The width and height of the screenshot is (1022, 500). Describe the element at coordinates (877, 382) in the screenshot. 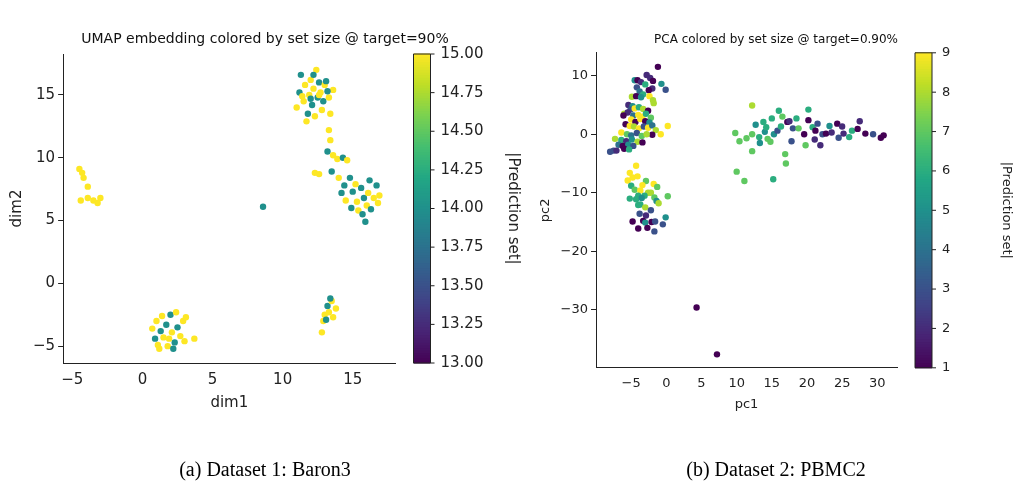

I see `x-tick-label: 30` at that location.